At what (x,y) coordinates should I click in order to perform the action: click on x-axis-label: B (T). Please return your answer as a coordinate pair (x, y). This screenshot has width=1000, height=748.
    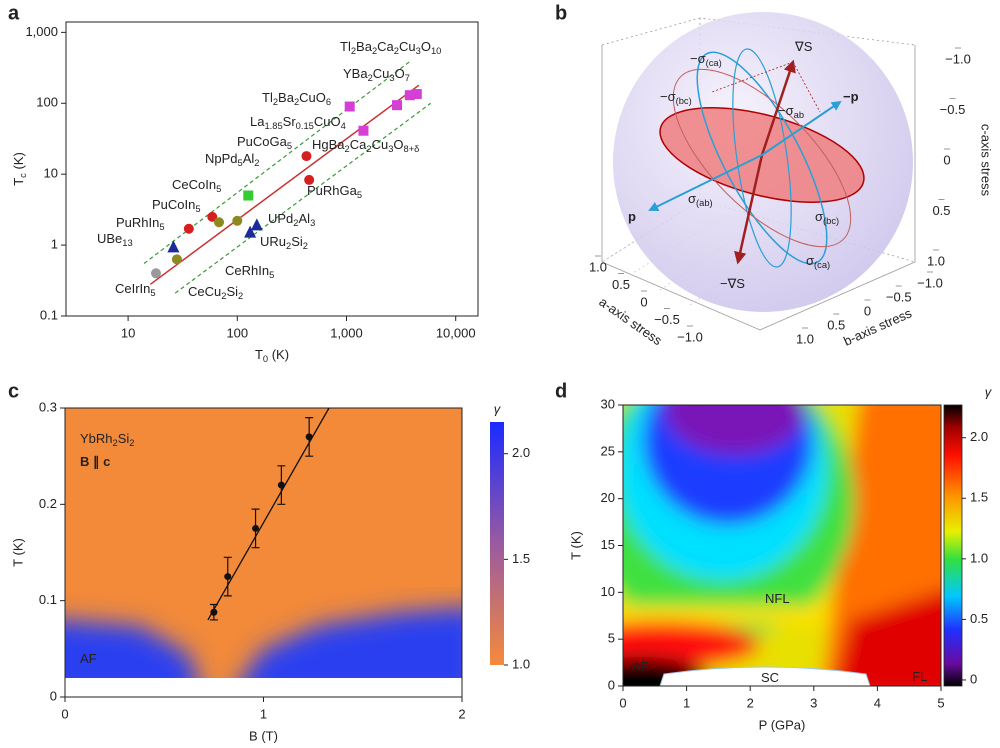
    Looking at the image, I should click on (263, 735).